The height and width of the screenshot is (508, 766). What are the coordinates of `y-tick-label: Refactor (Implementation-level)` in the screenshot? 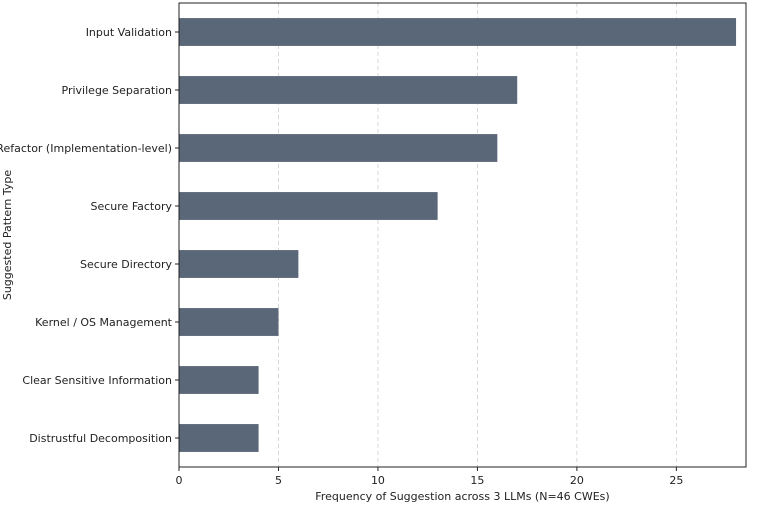 It's located at (86, 148).